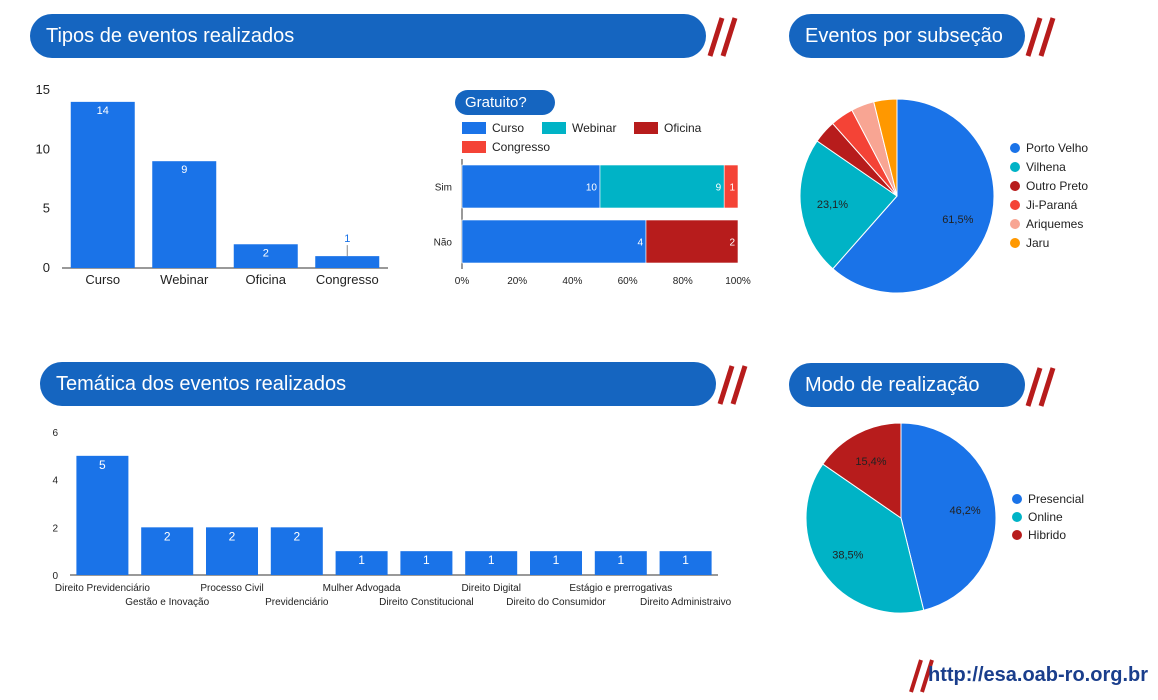  I want to click on modo-pie-chart: 46,2% 38,5% 15,4%, so click(901, 518).